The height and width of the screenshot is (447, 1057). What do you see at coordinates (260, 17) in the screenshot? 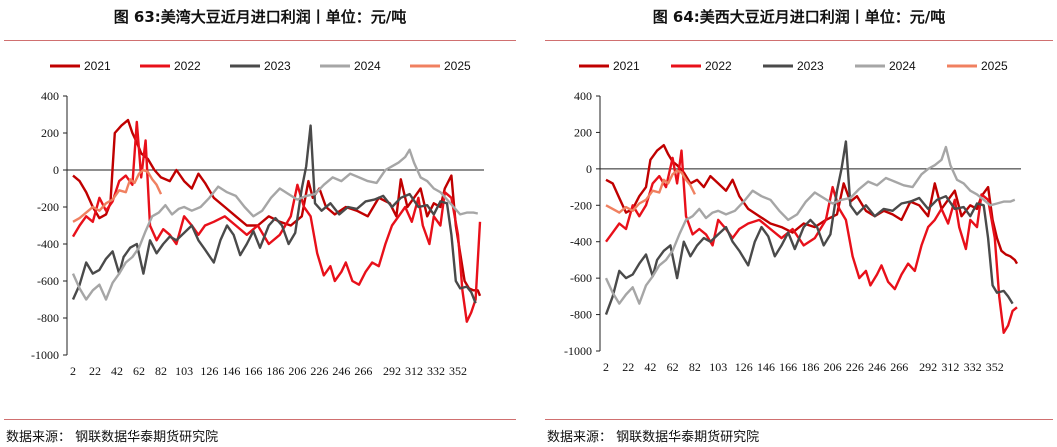
I see `chart-title: 图 63:美湾大豆近月进口利润丨单位：元/吨` at bounding box center [260, 17].